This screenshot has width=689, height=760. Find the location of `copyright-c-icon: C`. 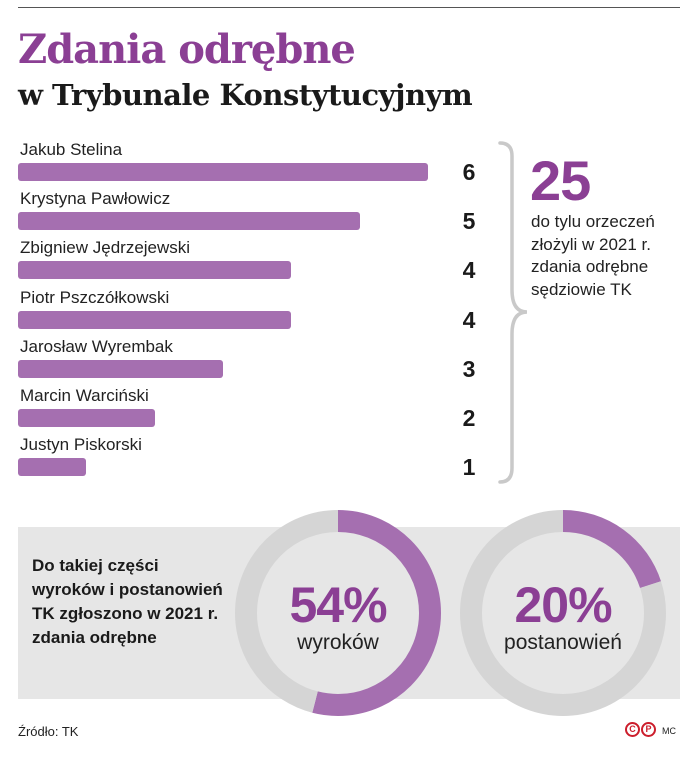

copyright-c-icon: C is located at coordinates (632, 729).